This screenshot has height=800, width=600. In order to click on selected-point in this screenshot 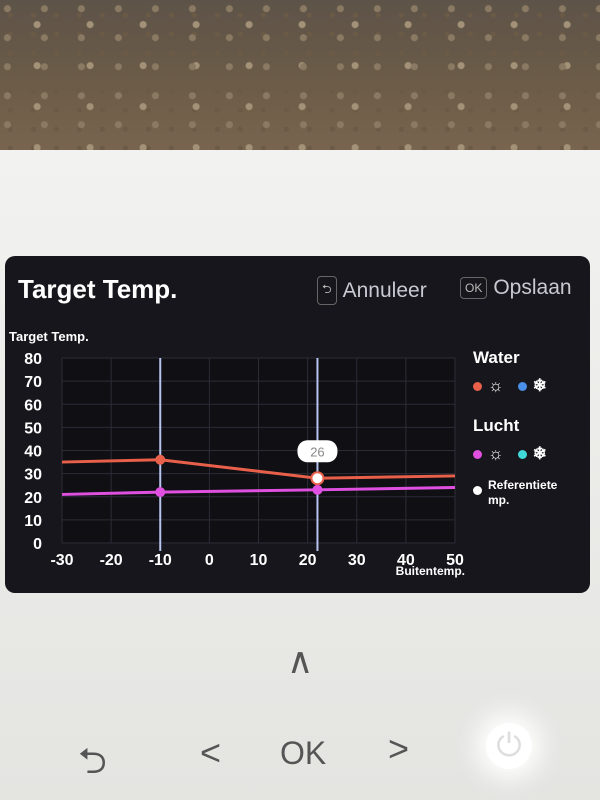, I will do `click(317, 478)`.